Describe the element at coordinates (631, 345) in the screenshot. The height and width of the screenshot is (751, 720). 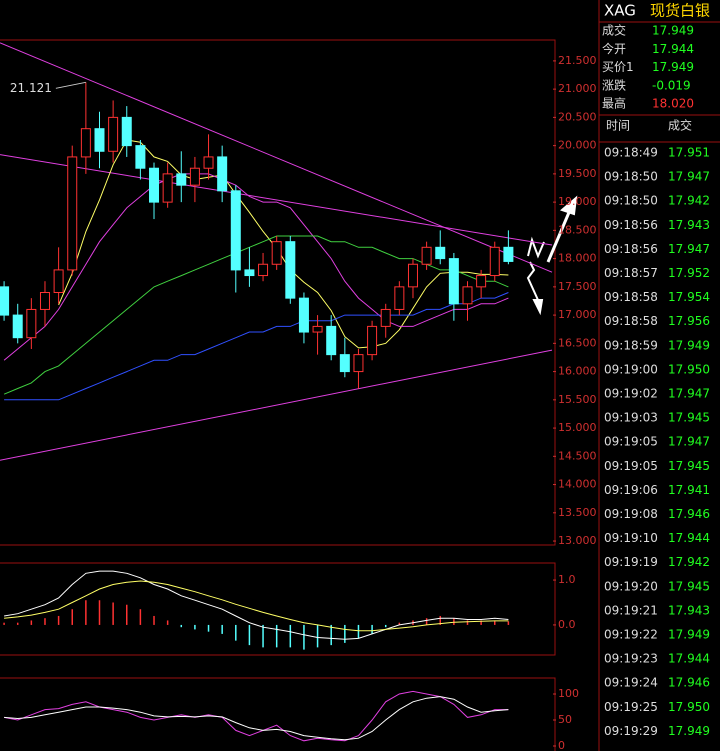
I see `trade-time: 09:18:59` at that location.